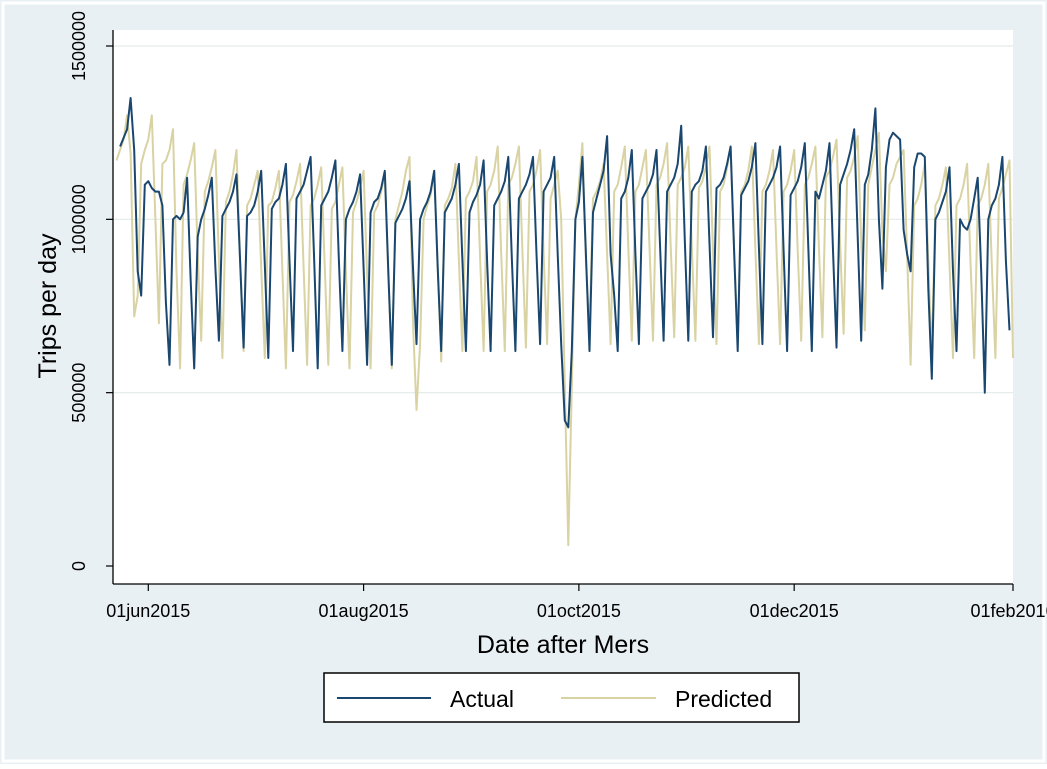  I want to click on legend-label-predicted: Predicted, so click(723, 699).